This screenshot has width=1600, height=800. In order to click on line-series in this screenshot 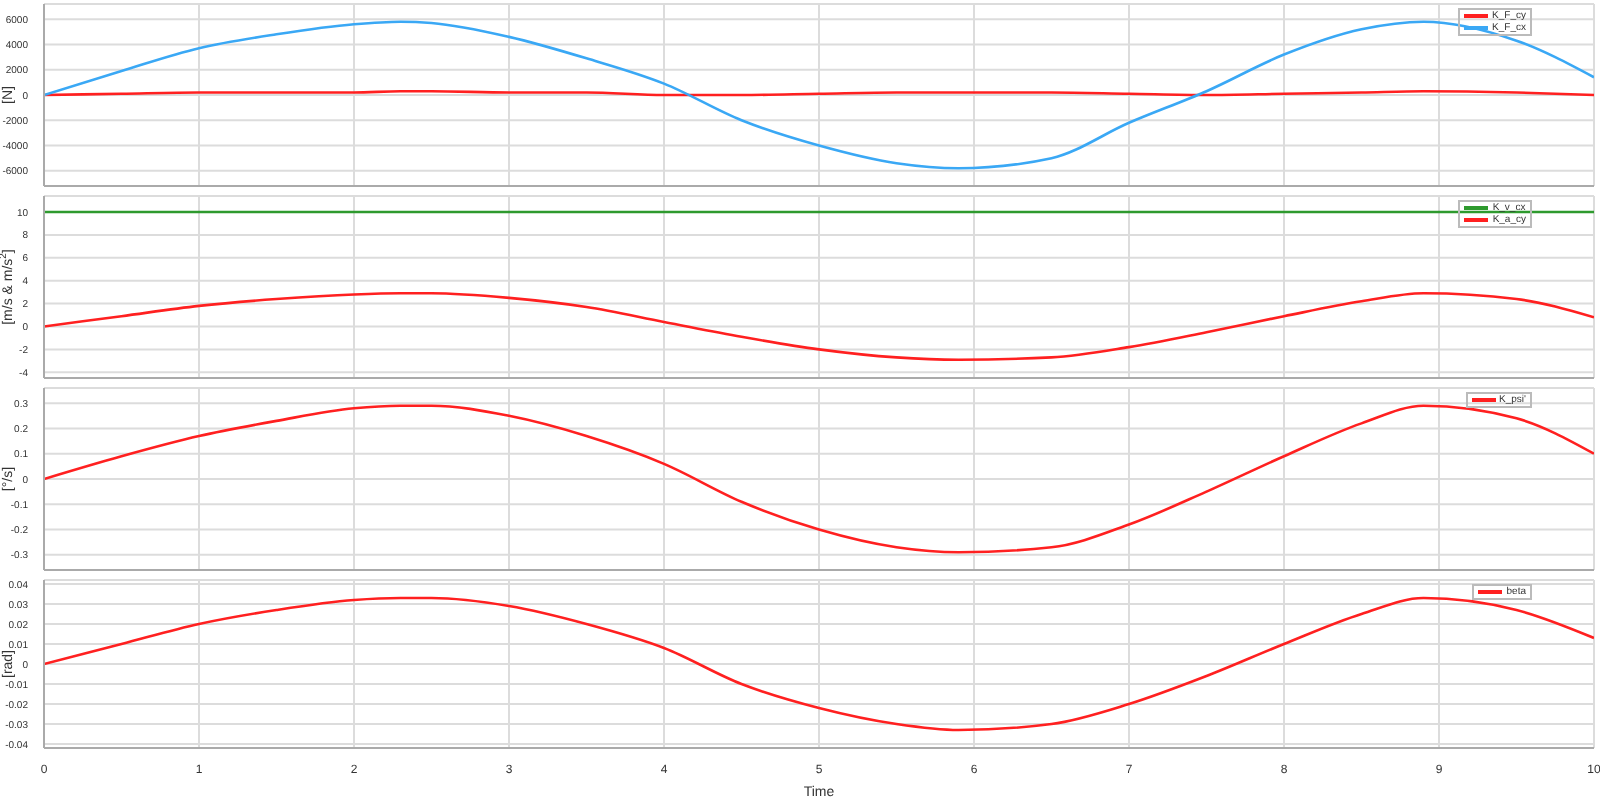, I will do `click(819, 326)`.